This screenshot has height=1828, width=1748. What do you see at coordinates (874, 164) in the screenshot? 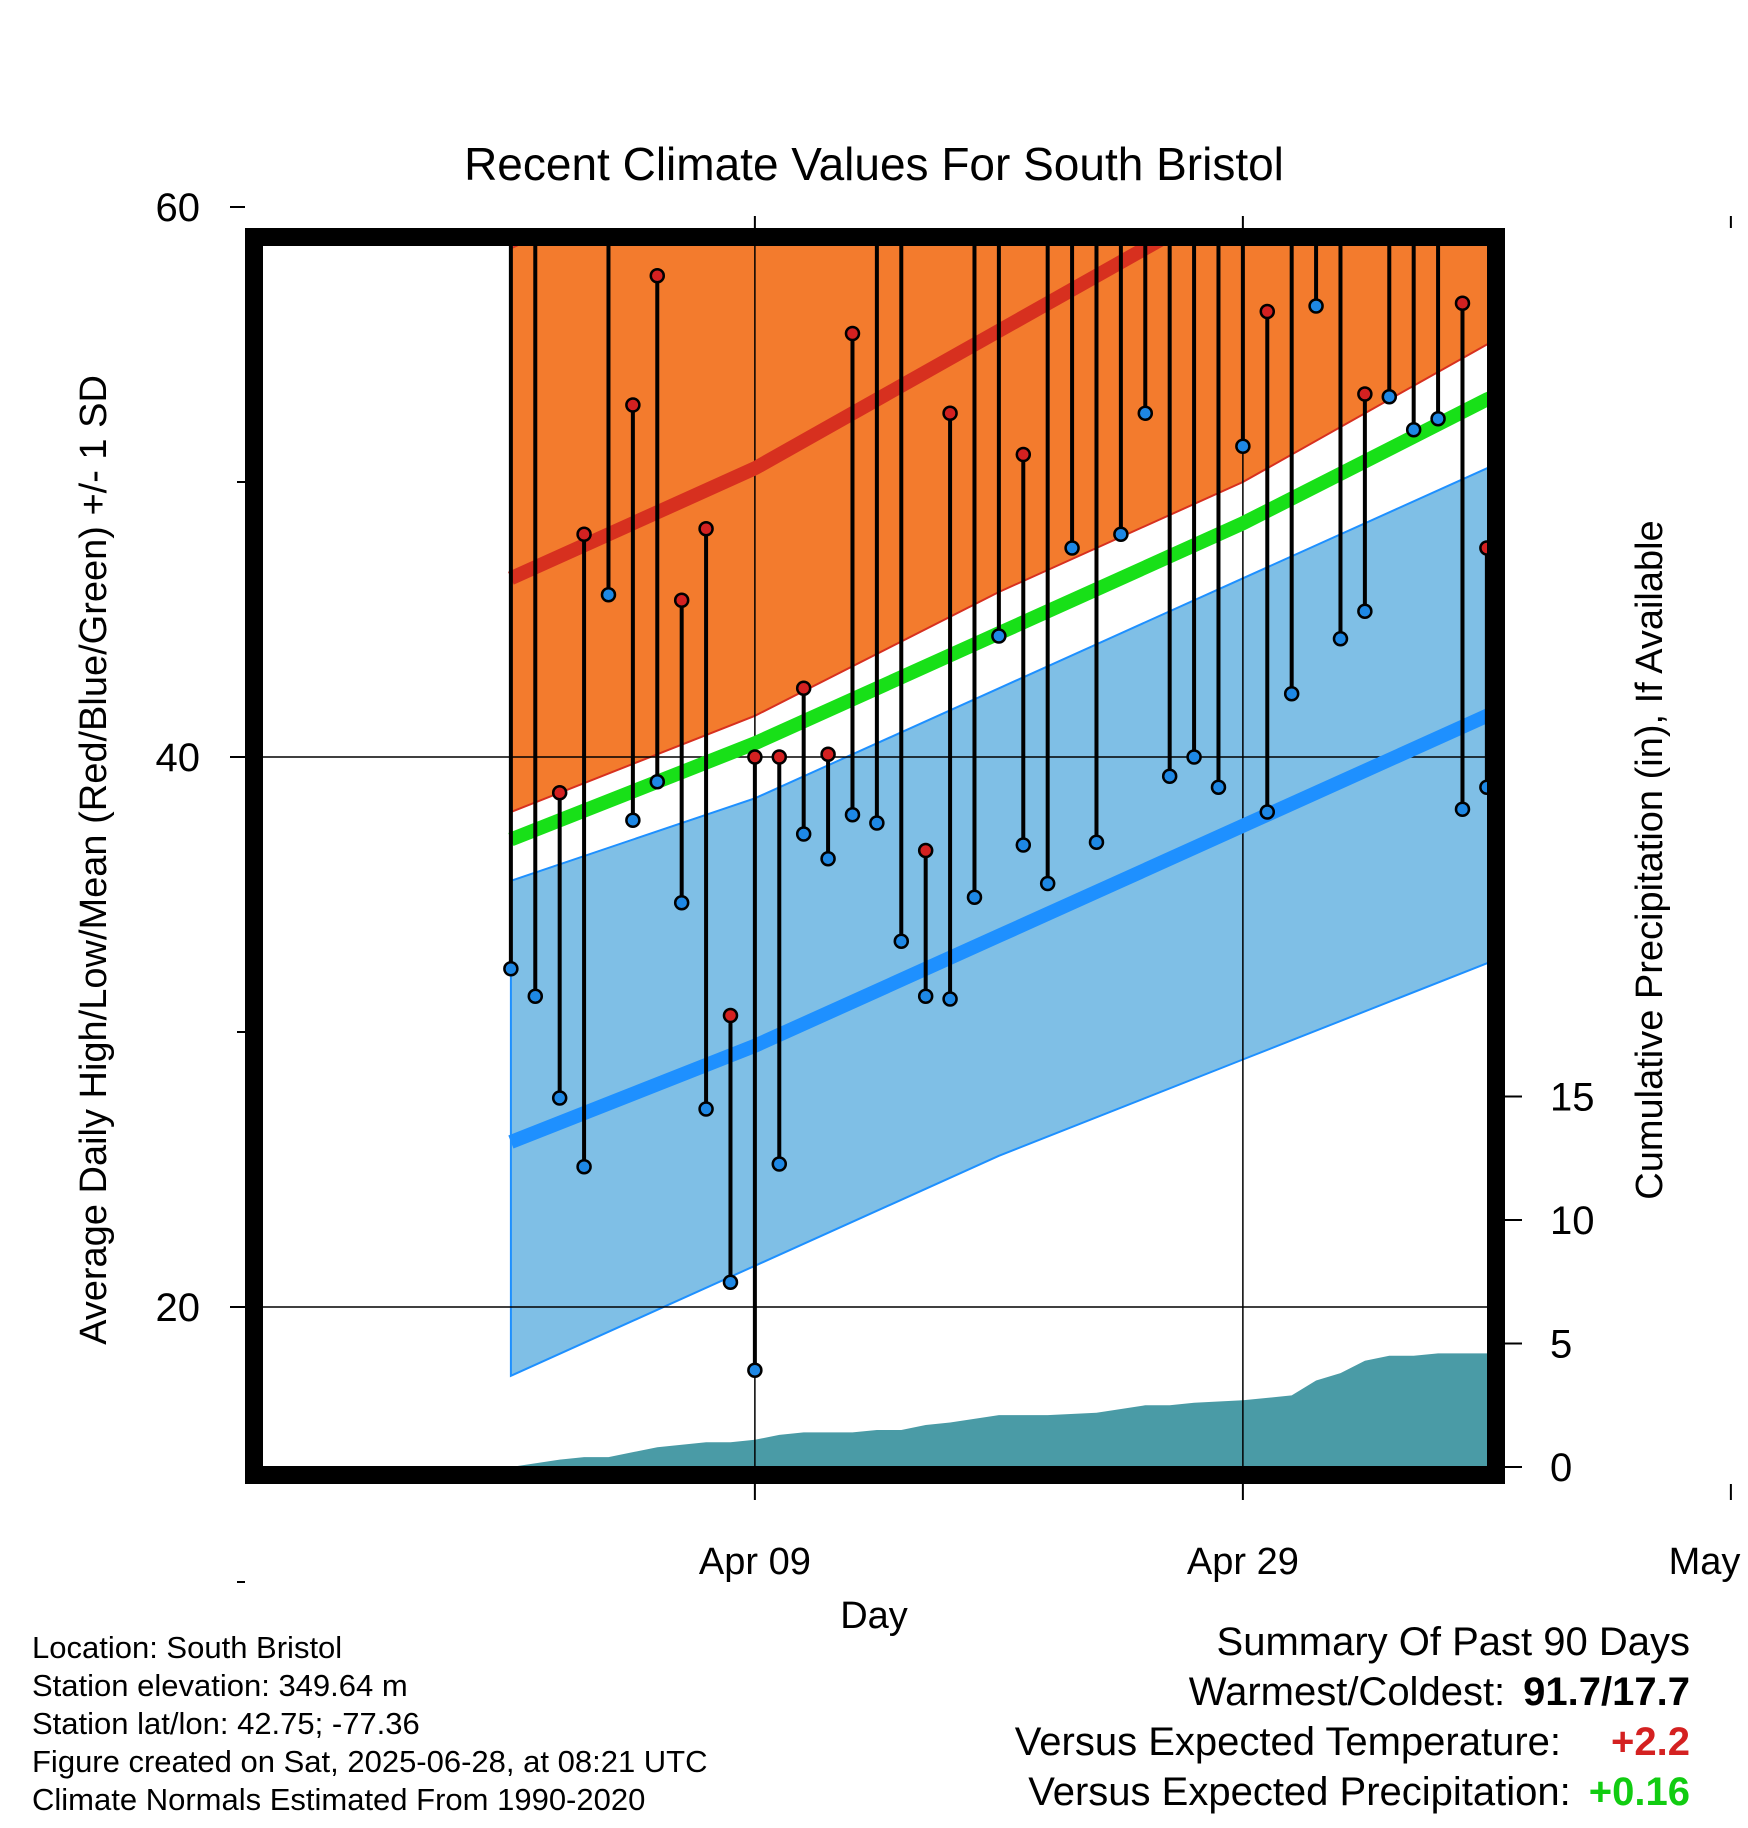
I see `chart-title: Recent Climate Values For South Bristol` at bounding box center [874, 164].